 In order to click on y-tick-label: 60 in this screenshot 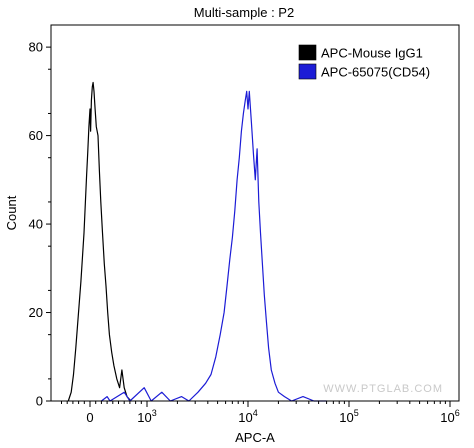, I will do `click(36, 135)`.